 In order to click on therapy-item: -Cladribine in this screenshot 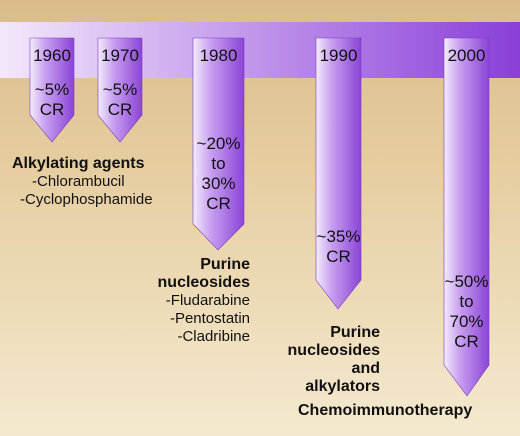, I will do `click(213, 336)`.